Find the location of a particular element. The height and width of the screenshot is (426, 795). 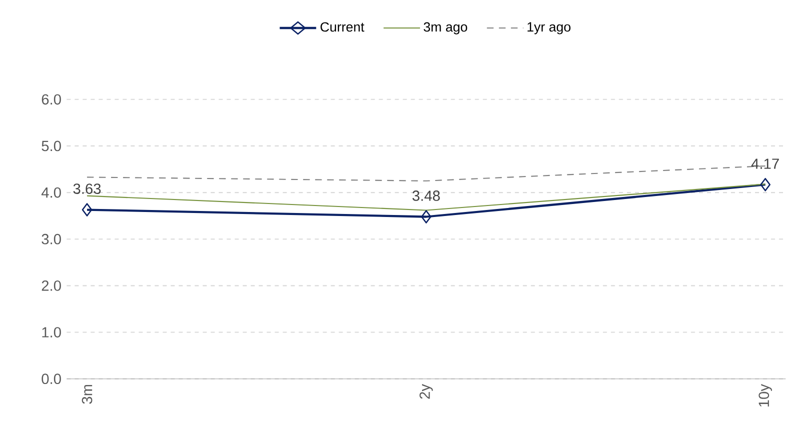

legend-label: Current is located at coordinates (342, 27).